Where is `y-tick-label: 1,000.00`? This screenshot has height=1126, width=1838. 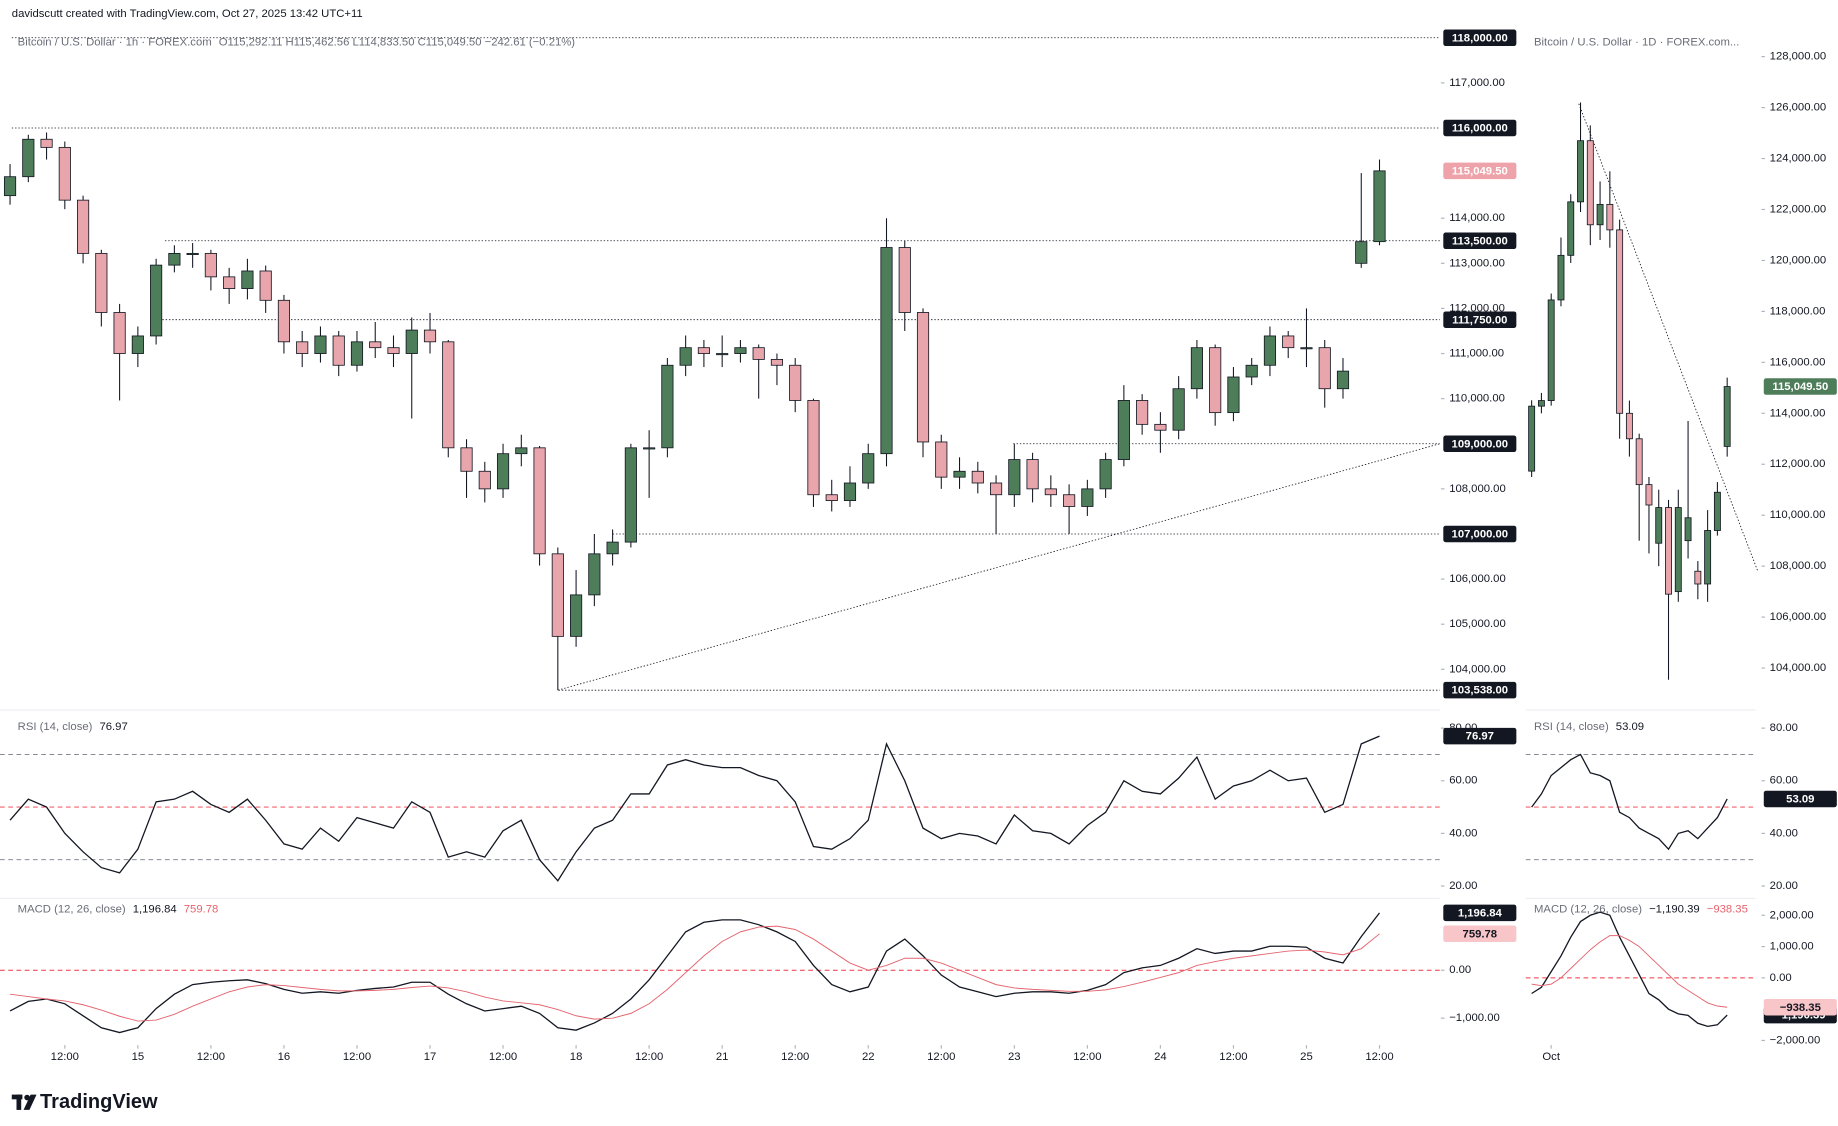
y-tick-label: 1,000.00 is located at coordinates (1792, 947).